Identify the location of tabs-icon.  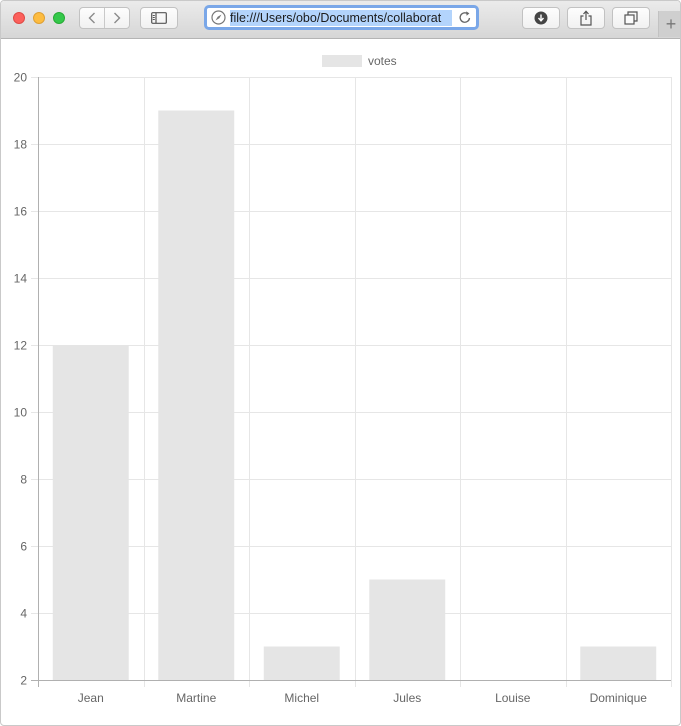
(631, 18).